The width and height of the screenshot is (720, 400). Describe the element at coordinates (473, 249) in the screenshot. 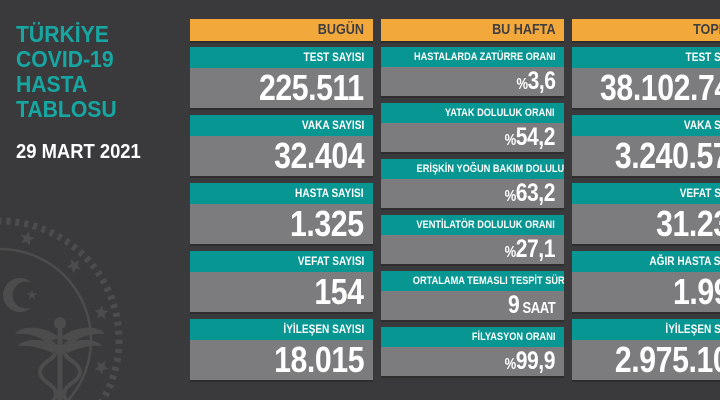

I see `stat-value: %27,1` at that location.